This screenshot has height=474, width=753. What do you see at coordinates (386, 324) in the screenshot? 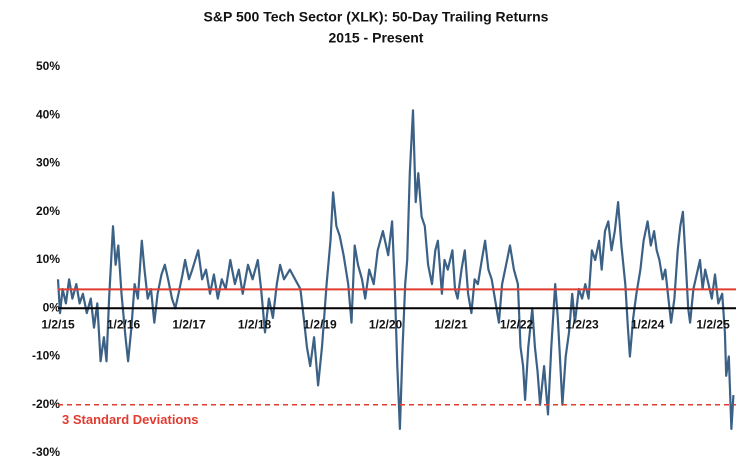
I see `x-tick-label: 1/2/20` at bounding box center [386, 324].